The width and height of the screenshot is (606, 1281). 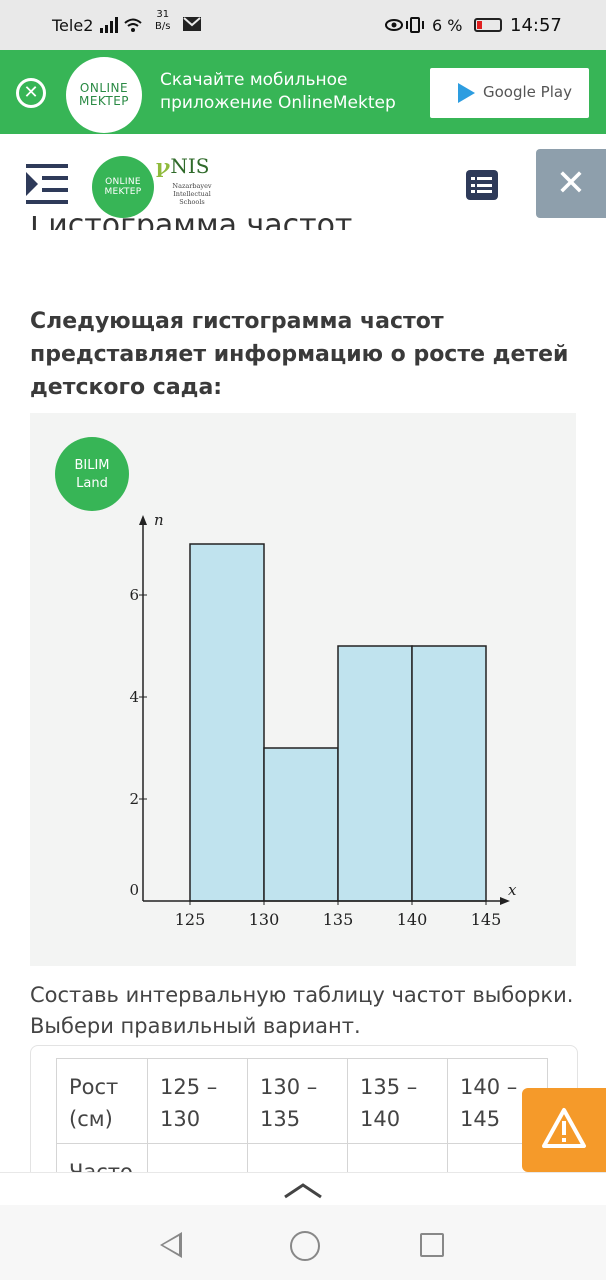 What do you see at coordinates (303, 25) in the screenshot?
I see `status-bar: Tele2 31 B/s 6 % 14:57` at bounding box center [303, 25].